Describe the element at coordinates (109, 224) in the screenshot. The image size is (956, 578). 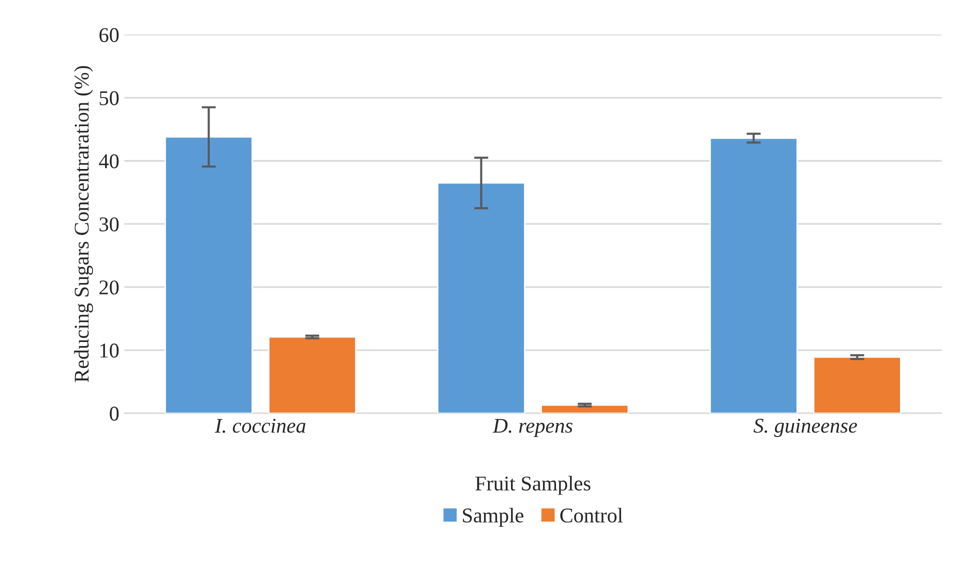
I see `y-tick-label: 30` at that location.